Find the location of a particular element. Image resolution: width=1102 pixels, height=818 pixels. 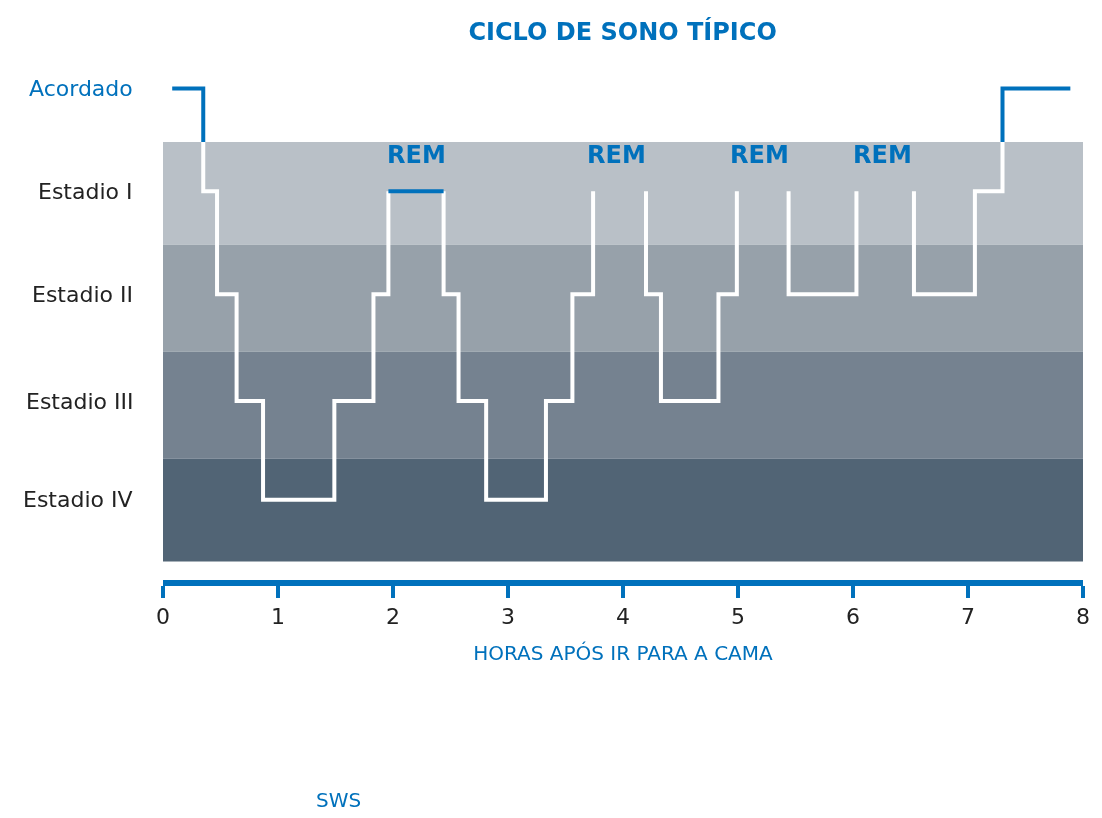

text: Estadio II is located at coordinates (82, 294).